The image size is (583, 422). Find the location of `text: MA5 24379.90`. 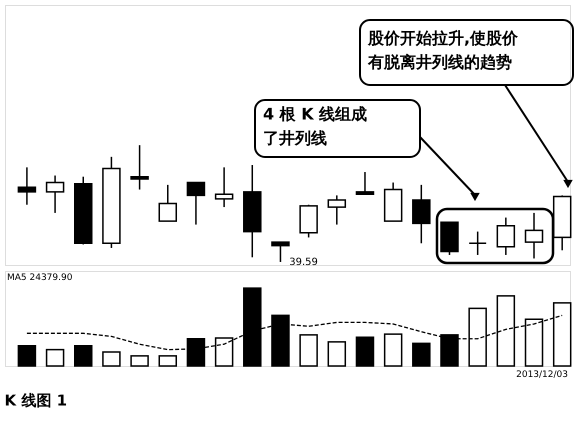

text: MA5 24379.90 is located at coordinates (40, 278).